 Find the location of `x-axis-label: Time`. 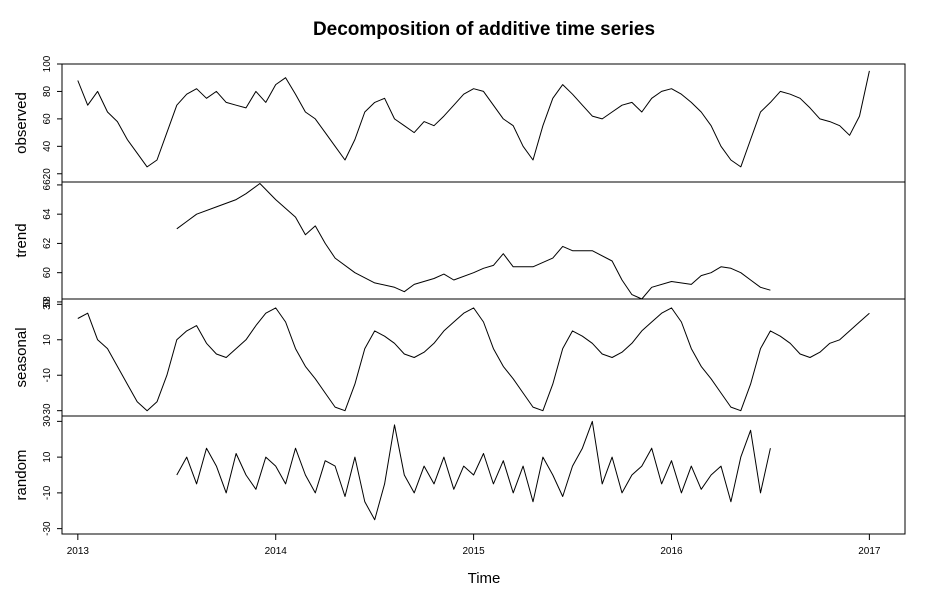

x-axis-label: Time is located at coordinates (484, 578).